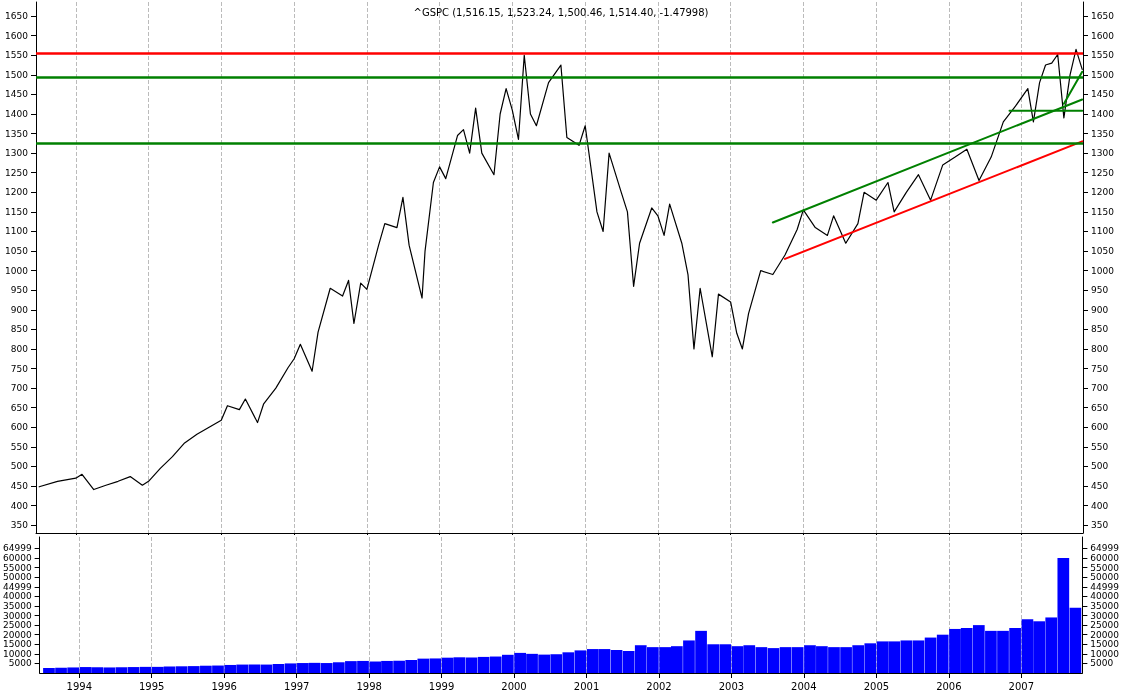 This screenshot has width=1122, height=691. What do you see at coordinates (19, 427) in the screenshot?
I see `y-tick-label: 600` at bounding box center [19, 427].